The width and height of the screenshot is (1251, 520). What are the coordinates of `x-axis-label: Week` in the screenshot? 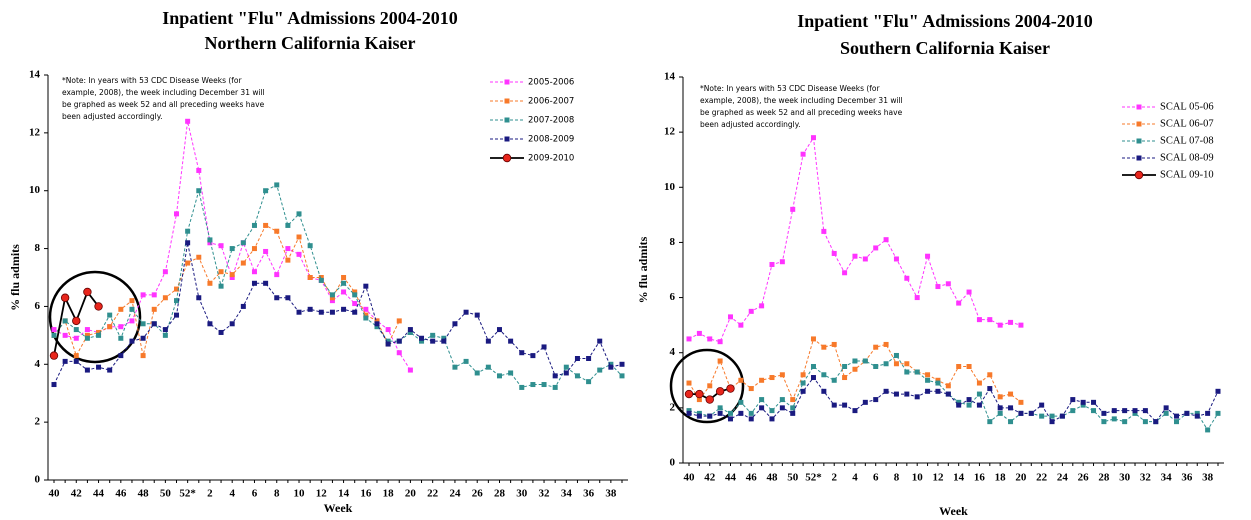 It's located at (338, 508).